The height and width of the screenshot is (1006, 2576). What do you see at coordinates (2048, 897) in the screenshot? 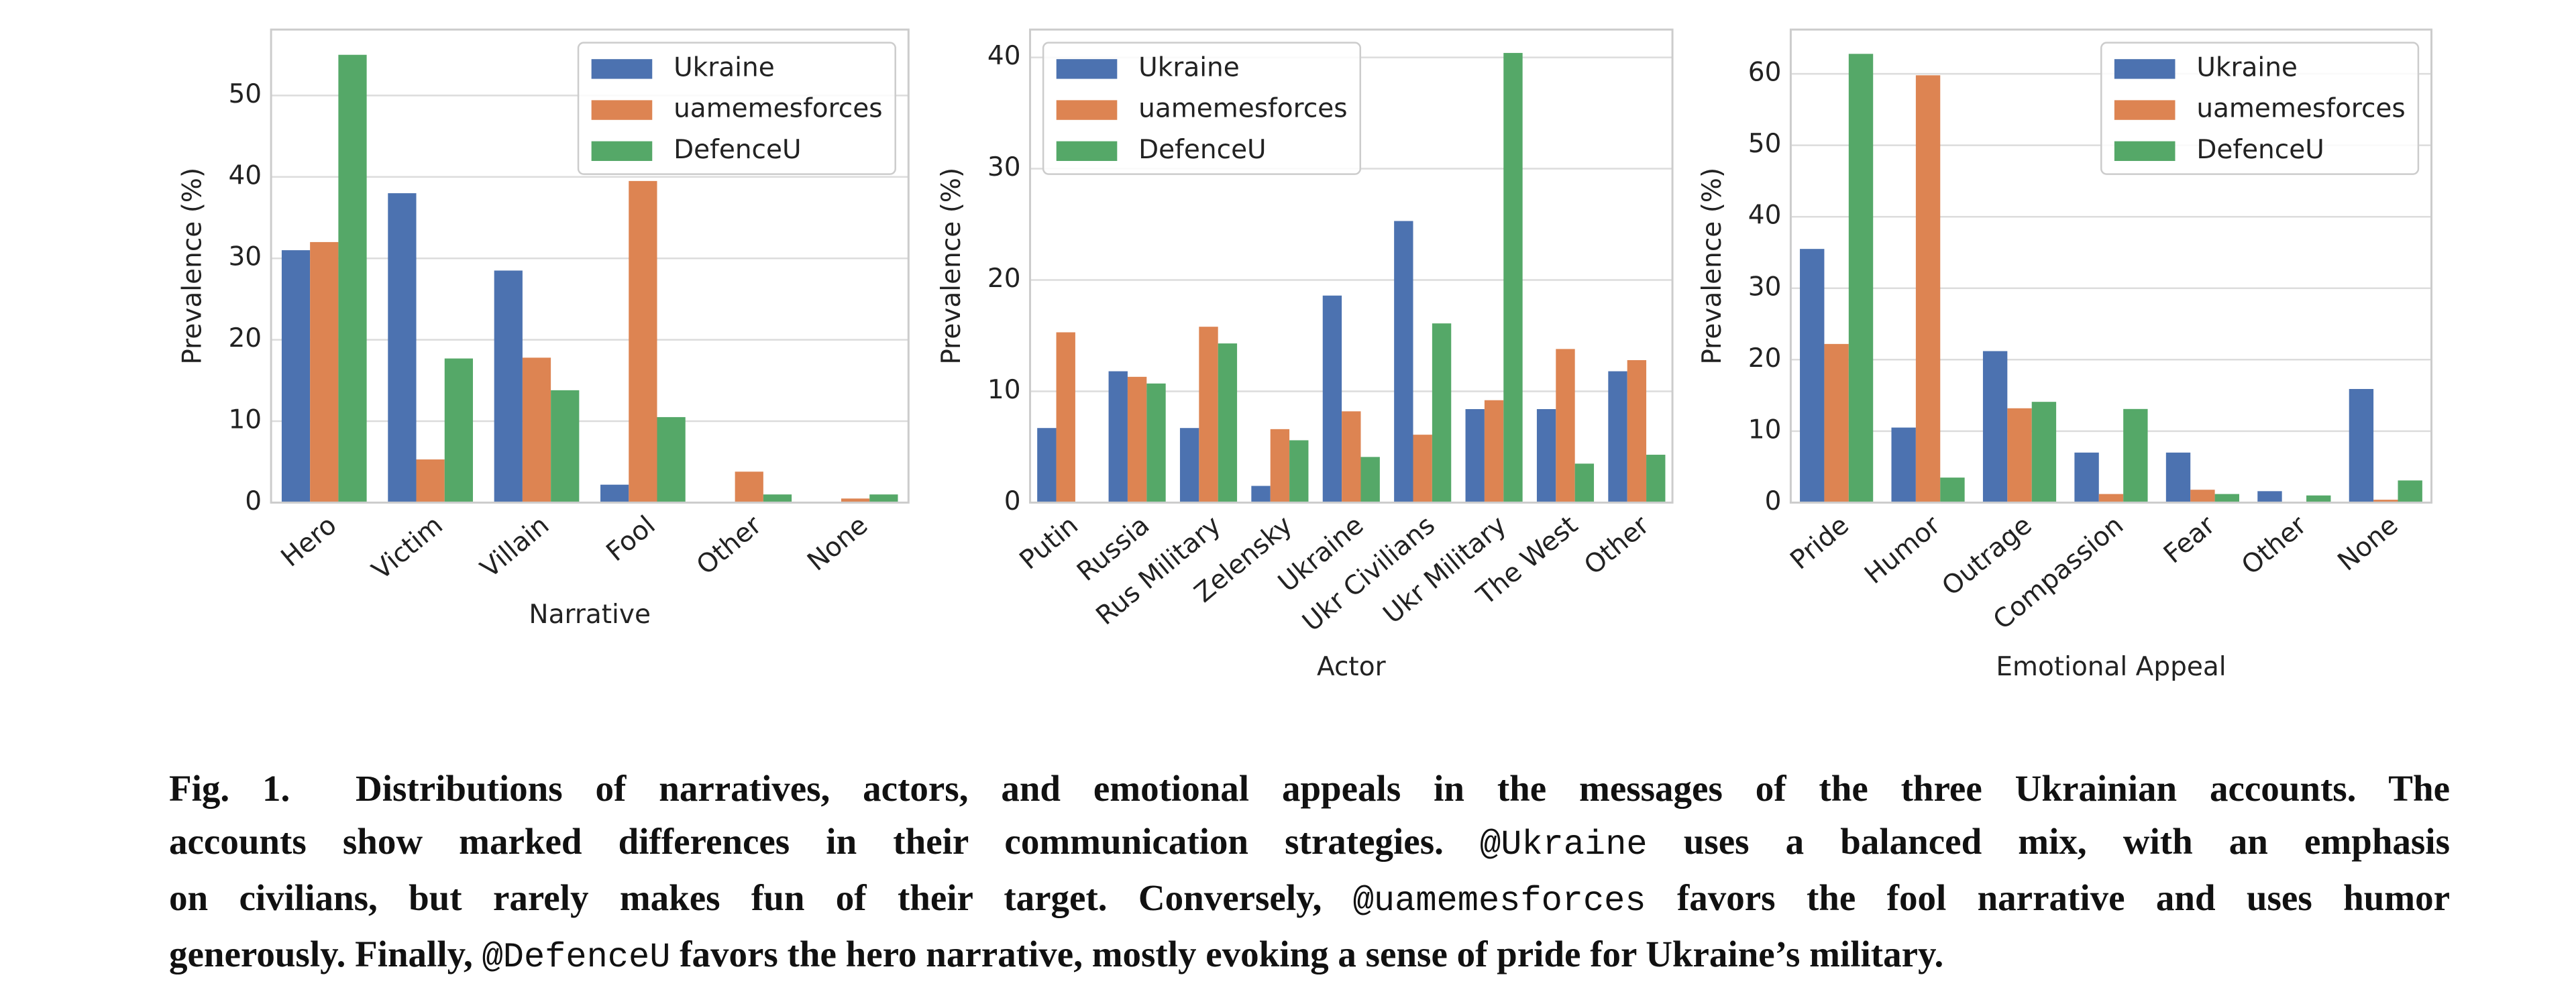
I see `caption-text: favors the fool narrative and uses humor` at bounding box center [2048, 897].